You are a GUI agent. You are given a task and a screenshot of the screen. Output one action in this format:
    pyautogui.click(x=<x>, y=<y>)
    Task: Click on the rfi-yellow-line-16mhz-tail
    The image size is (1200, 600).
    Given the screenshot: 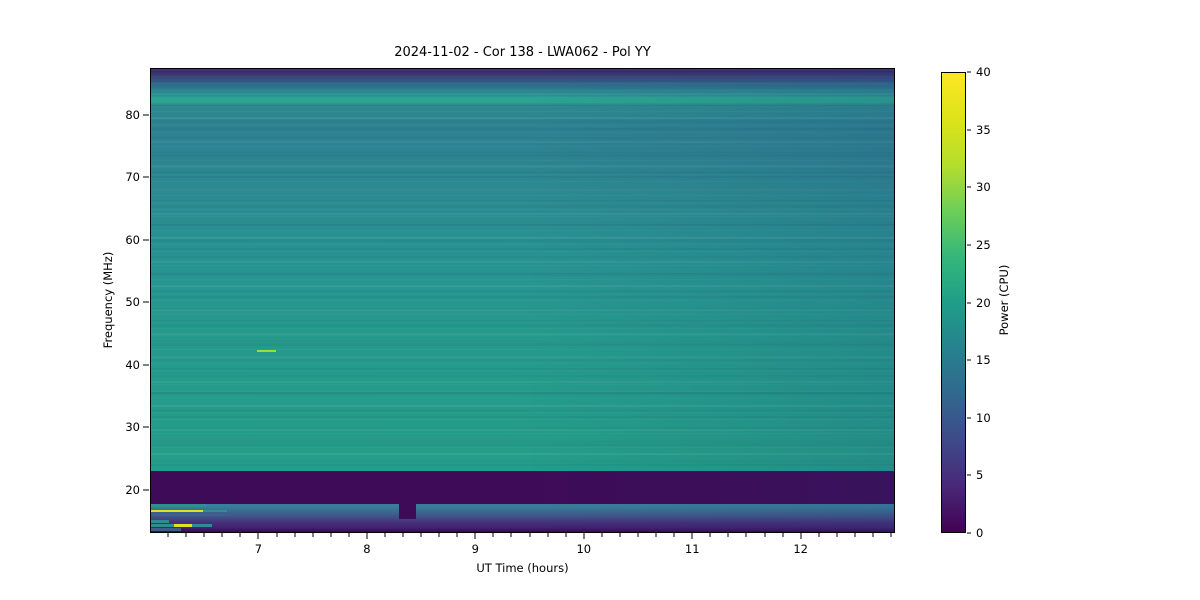 What is the action you would take?
    pyautogui.click(x=214, y=511)
    